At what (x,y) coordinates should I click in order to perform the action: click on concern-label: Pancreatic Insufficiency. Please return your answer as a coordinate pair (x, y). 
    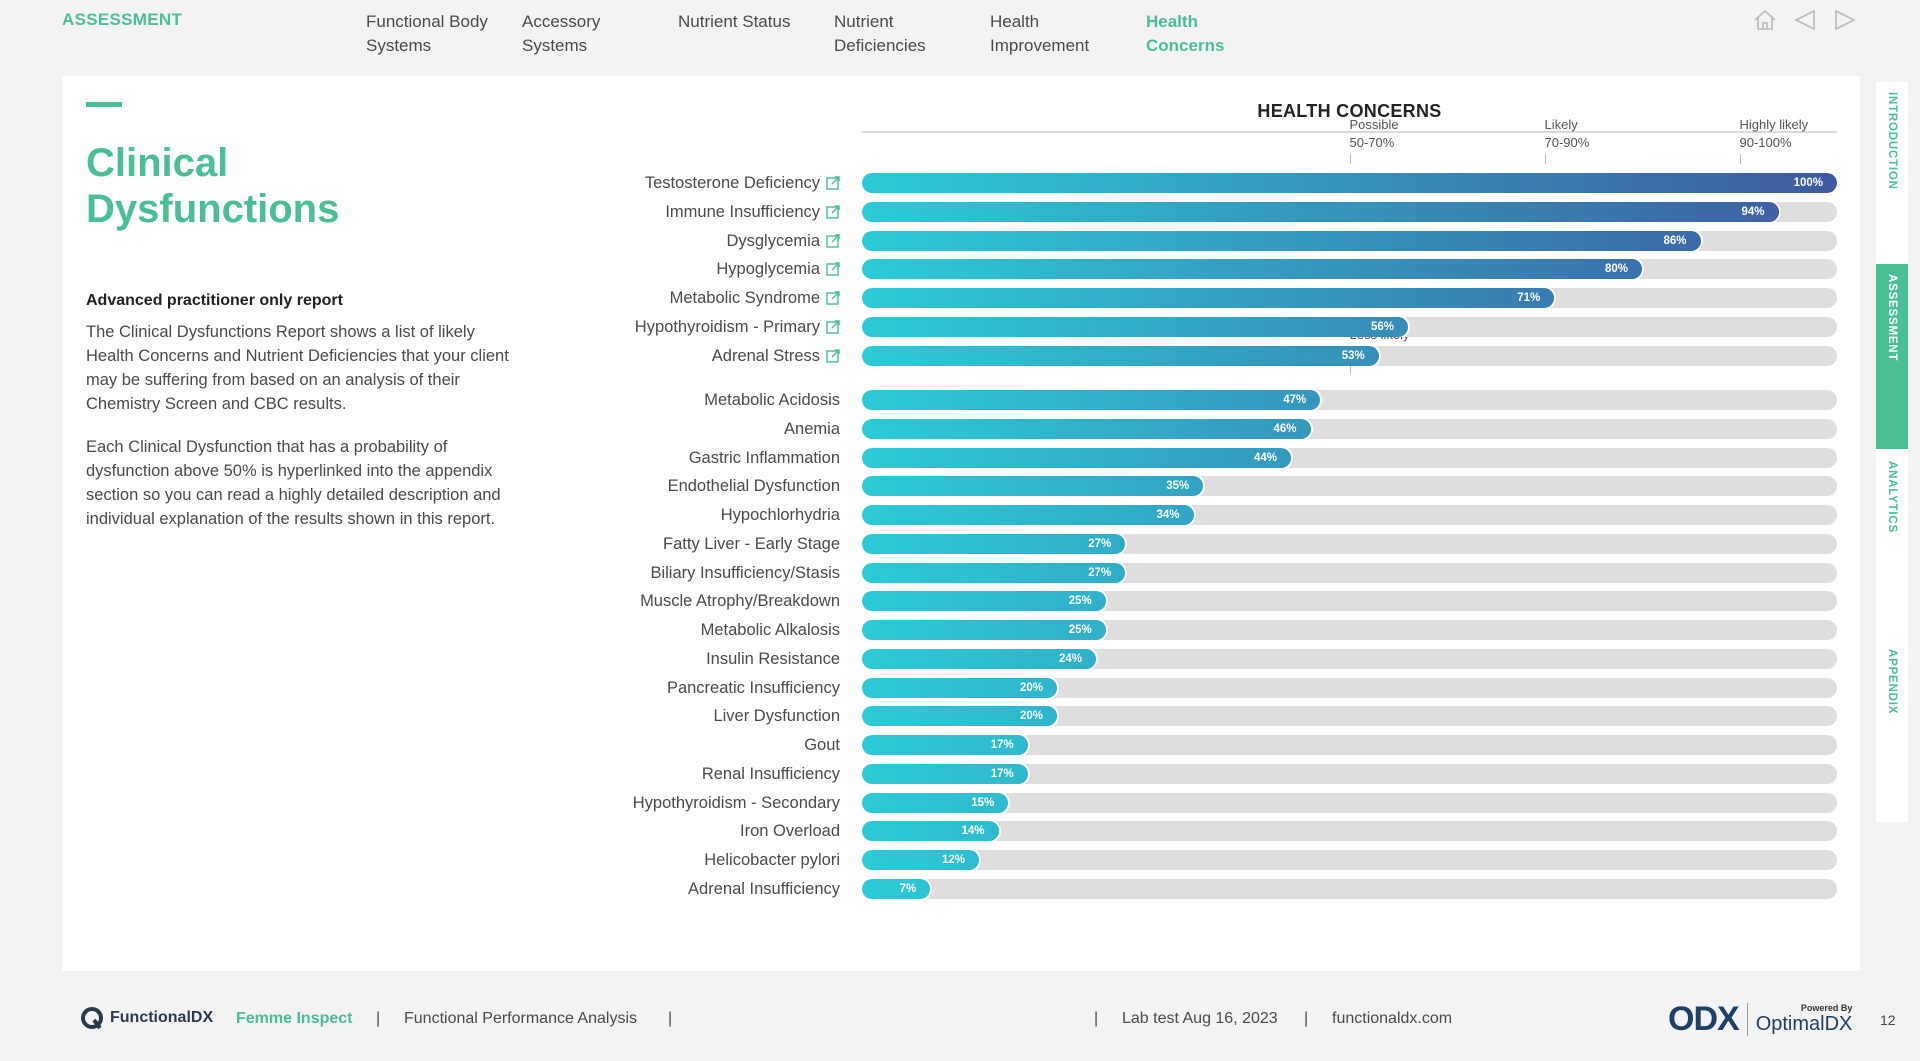
    Looking at the image, I should click on (753, 688).